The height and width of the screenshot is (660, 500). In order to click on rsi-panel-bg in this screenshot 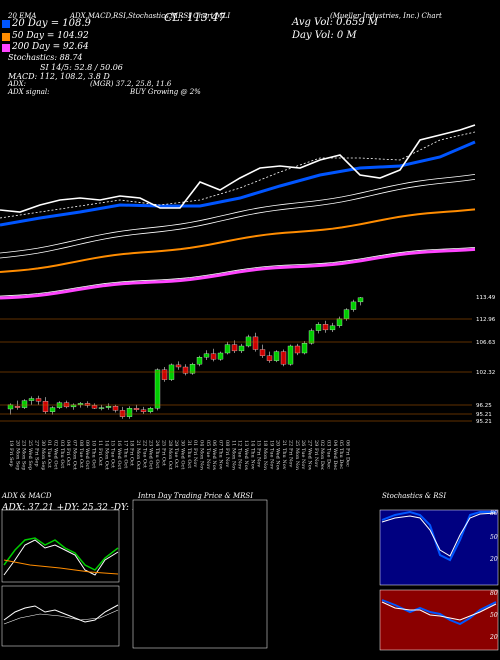, I will do `click(439, 620)`.